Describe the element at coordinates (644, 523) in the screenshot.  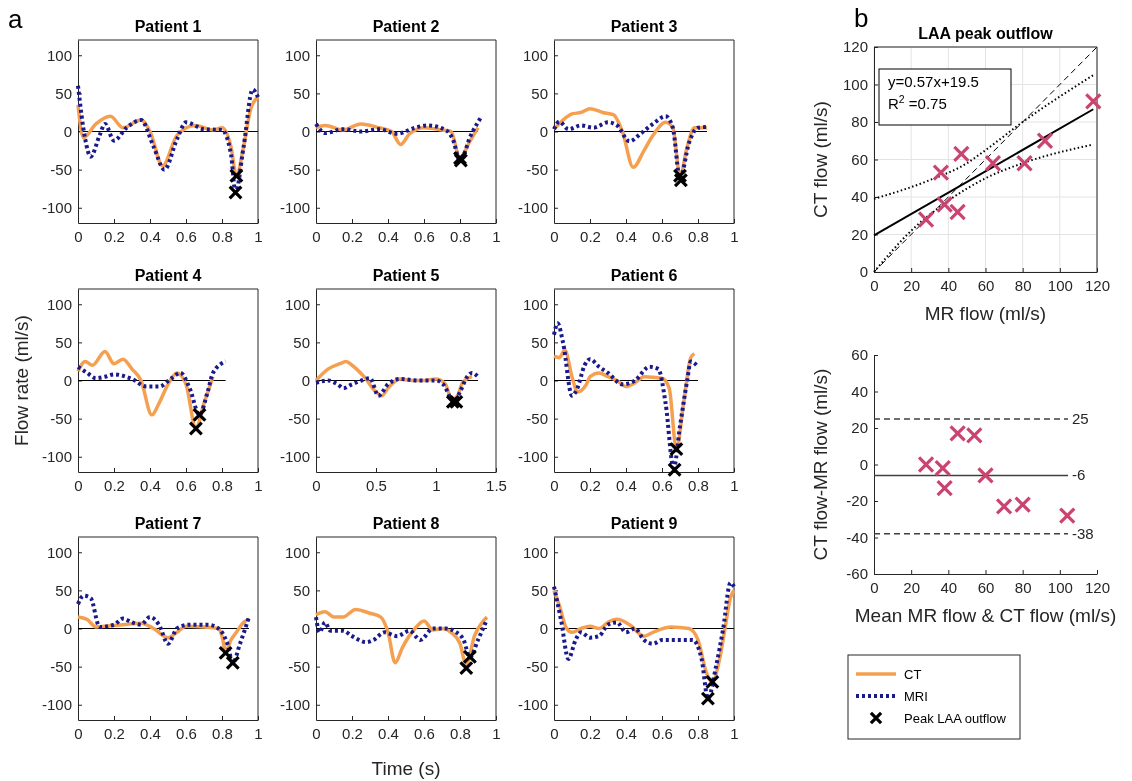
I see `chart-title: Patient 9` at that location.